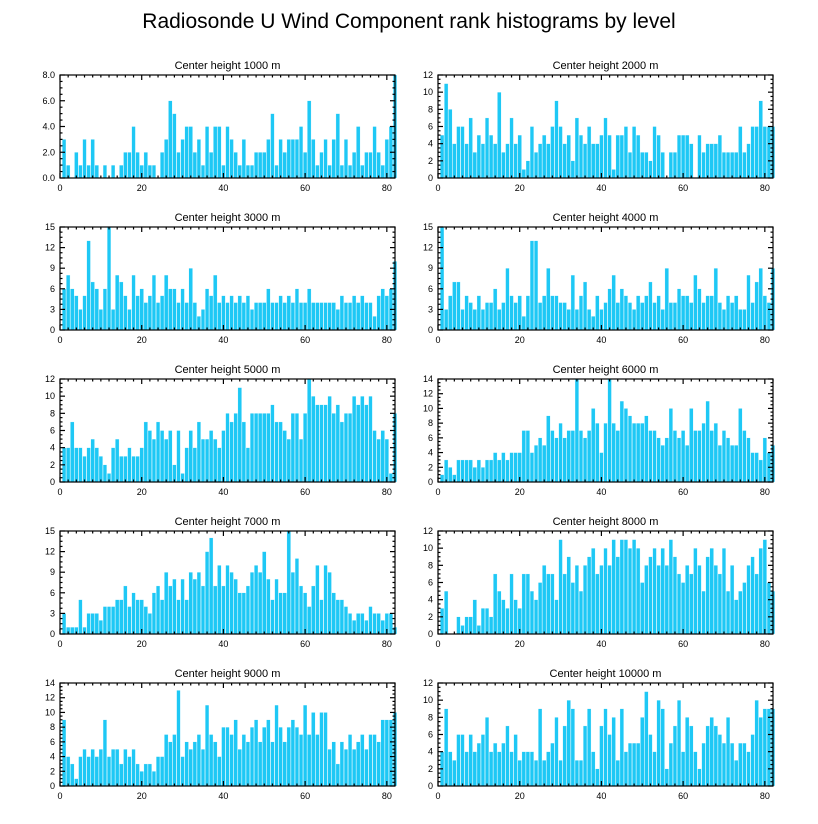 The width and height of the screenshot is (818, 824). I want to click on panel-8-x-tick-label: 60, so click(683, 644).